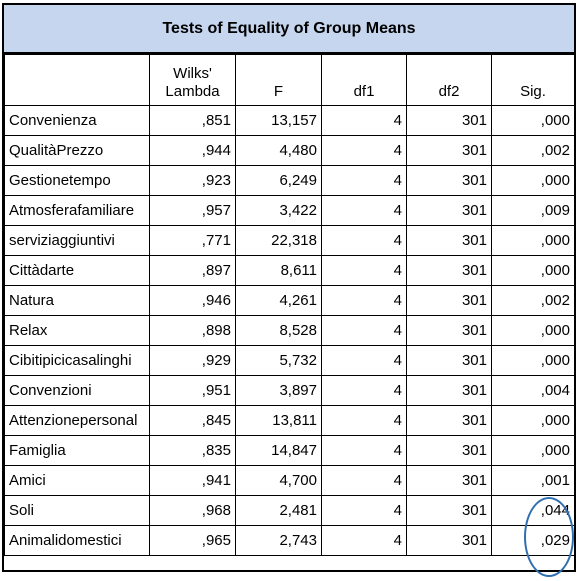  I want to click on wilks-lambda-cell: ,923, so click(192, 180).